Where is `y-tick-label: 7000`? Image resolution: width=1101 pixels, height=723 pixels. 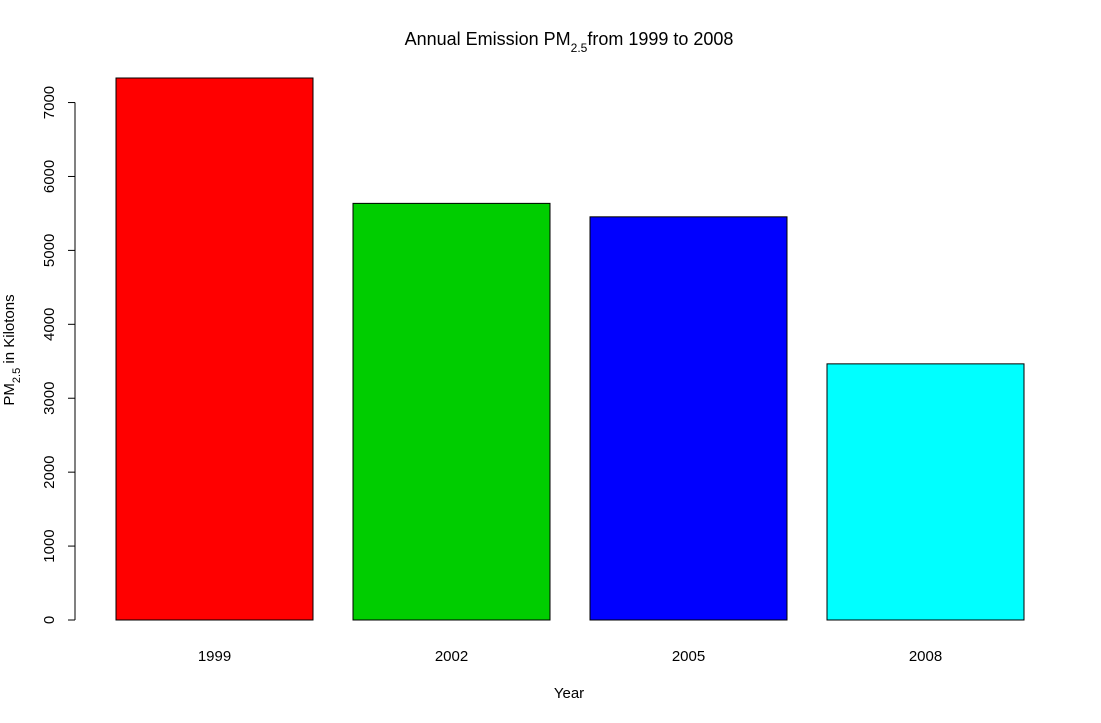 y-tick-label: 7000 is located at coordinates (49, 102).